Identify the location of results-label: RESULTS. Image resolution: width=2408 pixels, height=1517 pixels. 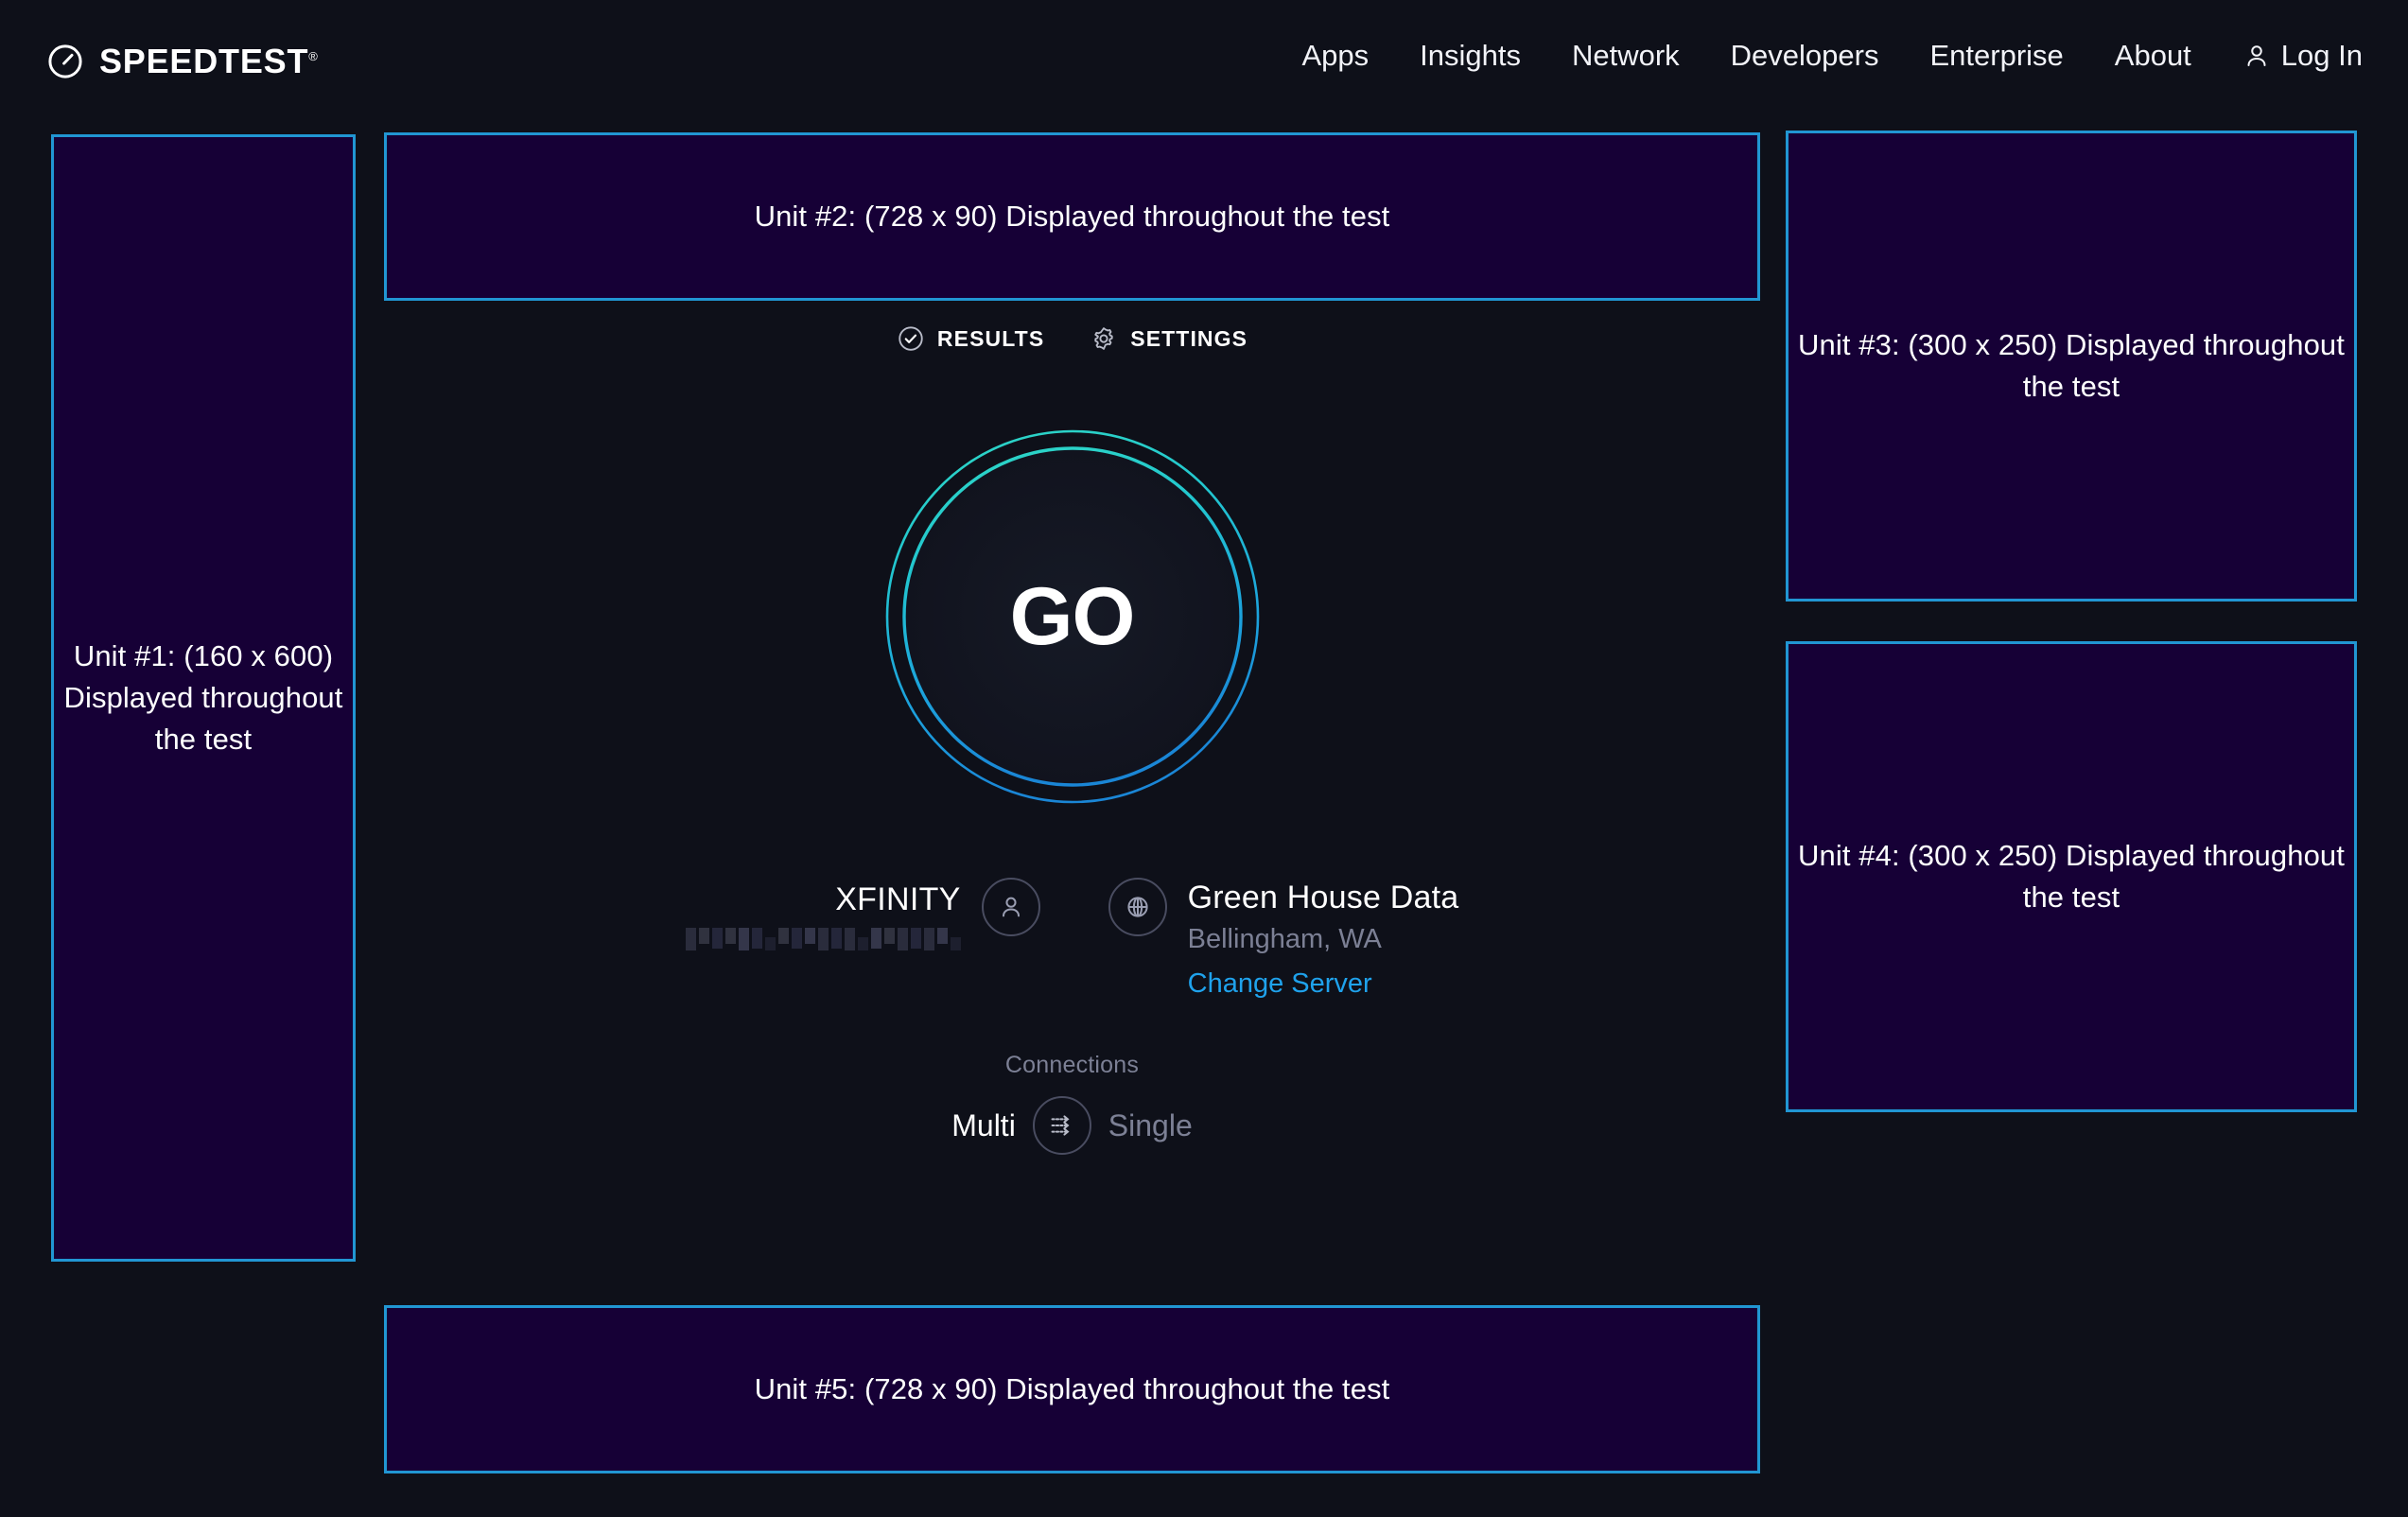
(990, 338).